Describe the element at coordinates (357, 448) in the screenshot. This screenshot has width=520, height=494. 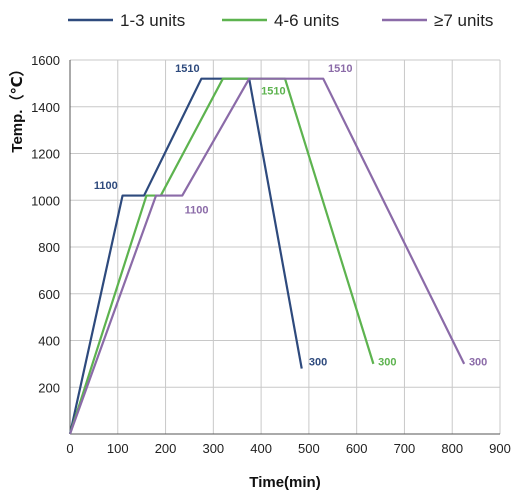
I see `x-tick-label: 600` at that location.